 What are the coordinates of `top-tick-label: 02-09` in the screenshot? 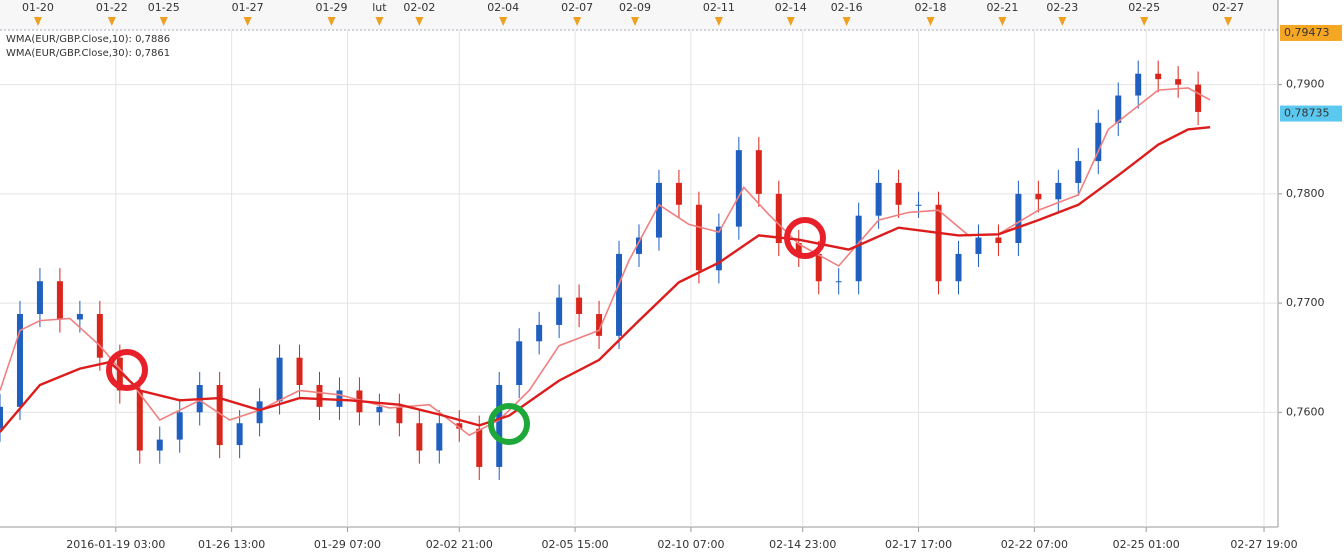 It's located at (635, 7).